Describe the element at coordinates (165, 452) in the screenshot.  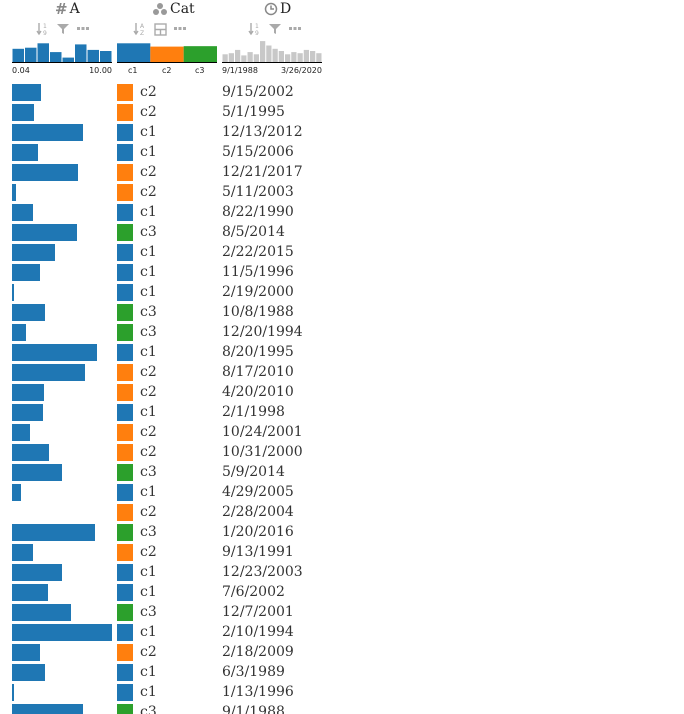
I see `table-row: c2 10/31/2000` at that location.